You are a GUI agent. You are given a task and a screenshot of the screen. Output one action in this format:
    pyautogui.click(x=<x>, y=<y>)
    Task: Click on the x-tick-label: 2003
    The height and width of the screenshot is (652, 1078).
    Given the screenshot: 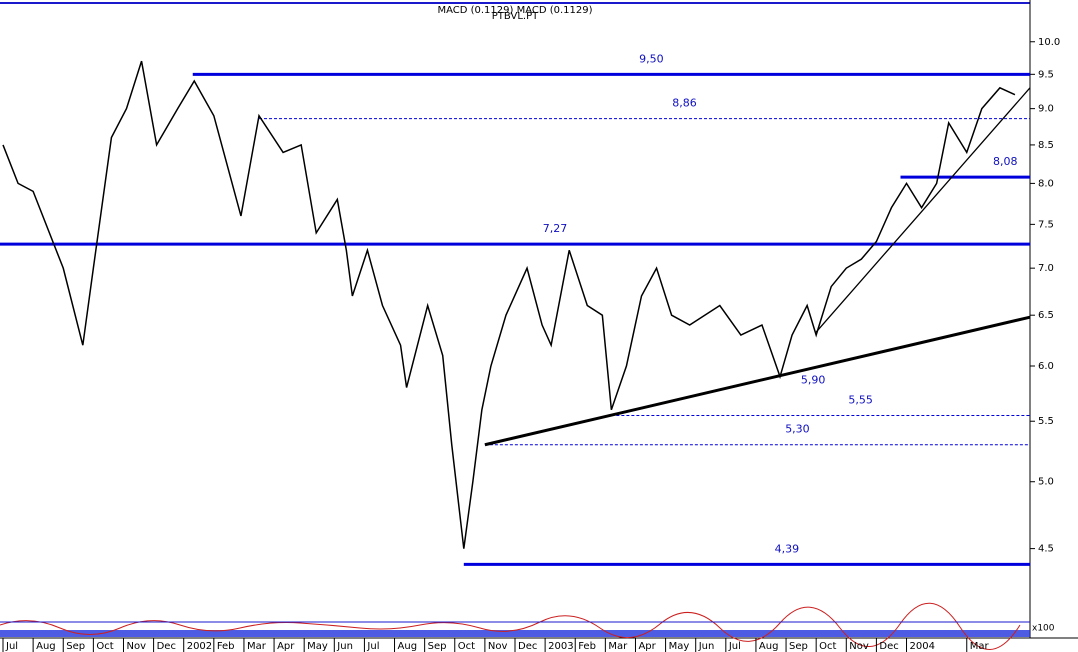 What is the action you would take?
    pyautogui.click(x=560, y=646)
    